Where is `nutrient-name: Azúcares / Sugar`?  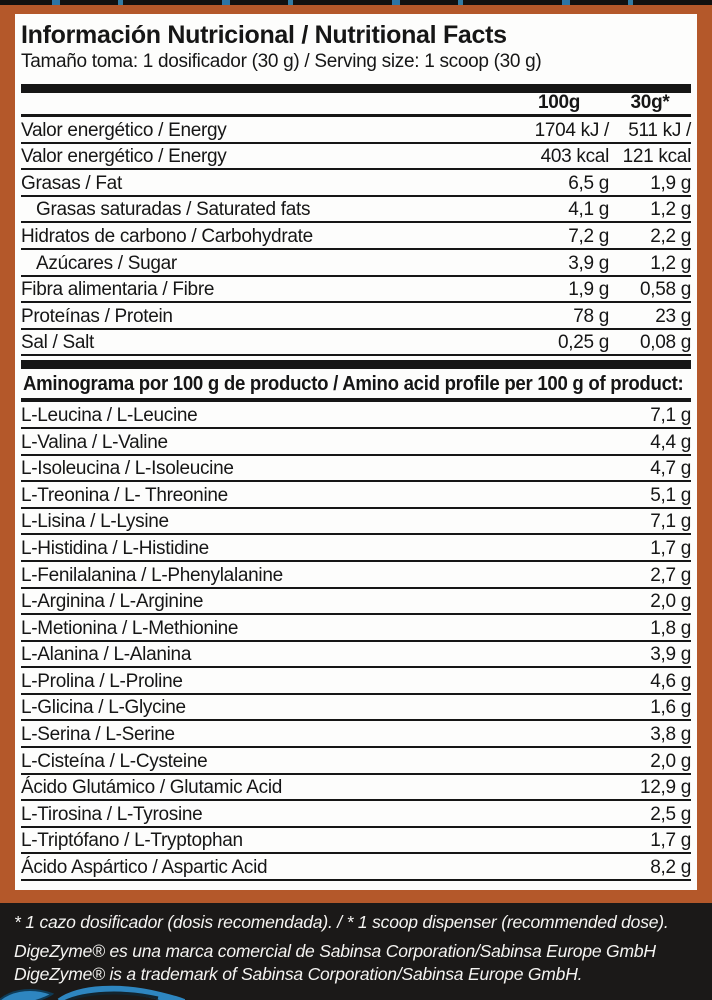 nutrient-name: Azúcares / Sugar is located at coordinates (106, 263).